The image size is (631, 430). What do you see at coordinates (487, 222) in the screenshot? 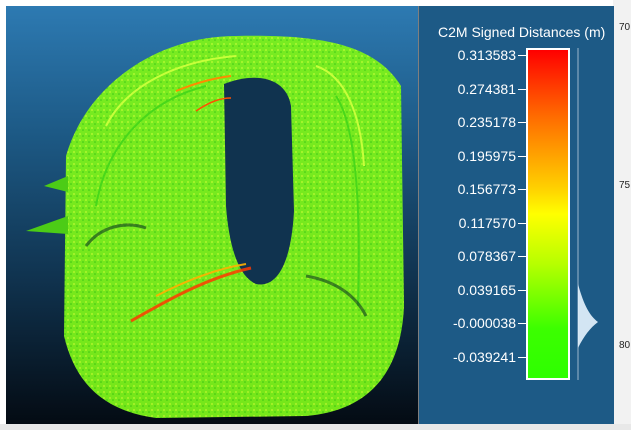
I see `tick-label: 0.117570` at bounding box center [487, 222].